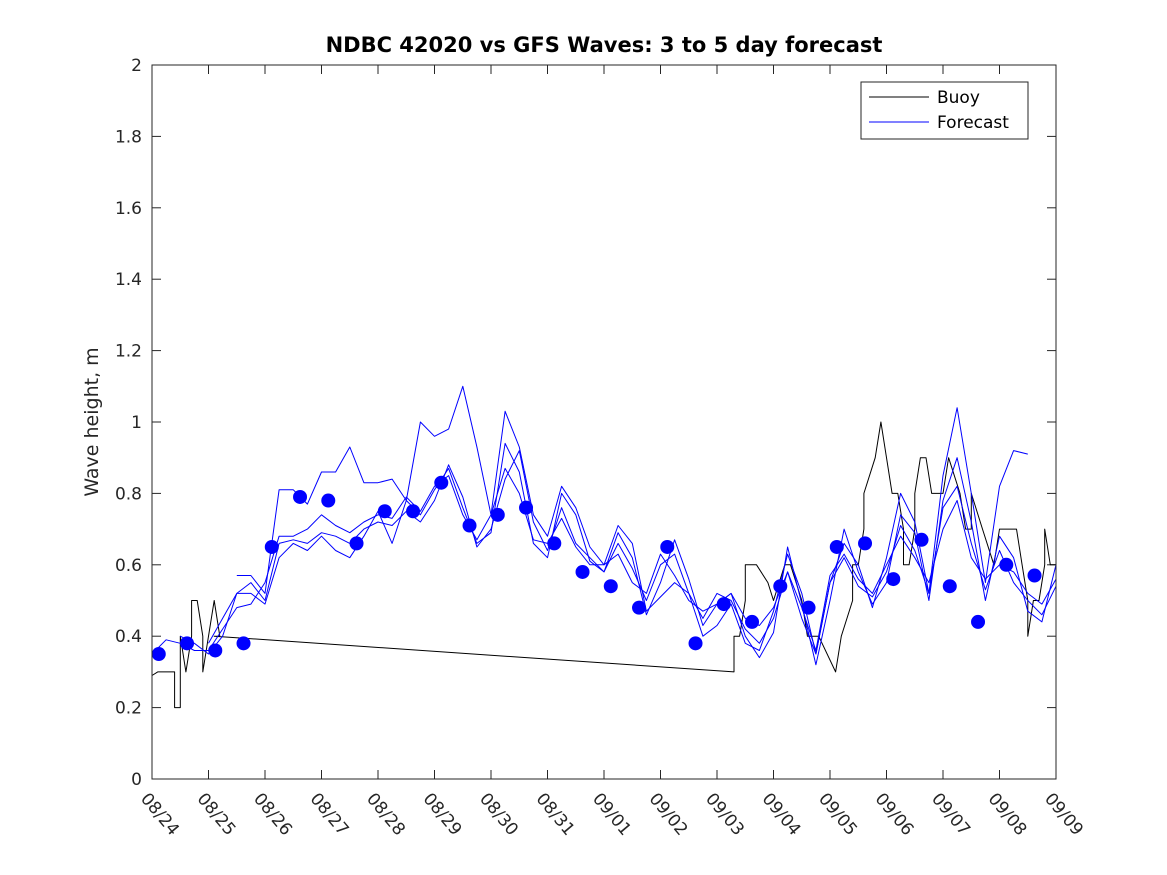  I want to click on y-tick-label: 0.6, so click(128, 566).